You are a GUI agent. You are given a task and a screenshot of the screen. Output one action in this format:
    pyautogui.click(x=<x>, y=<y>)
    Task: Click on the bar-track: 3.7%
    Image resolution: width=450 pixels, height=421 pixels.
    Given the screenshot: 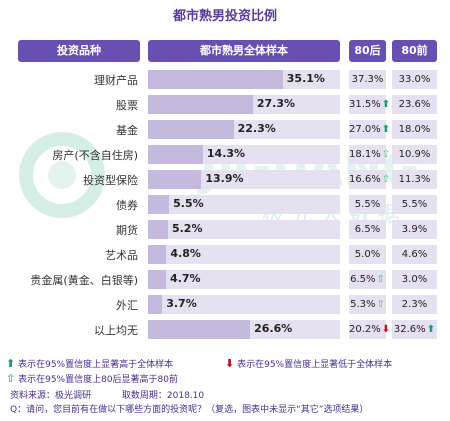 What is the action you would take?
    pyautogui.click(x=244, y=304)
    